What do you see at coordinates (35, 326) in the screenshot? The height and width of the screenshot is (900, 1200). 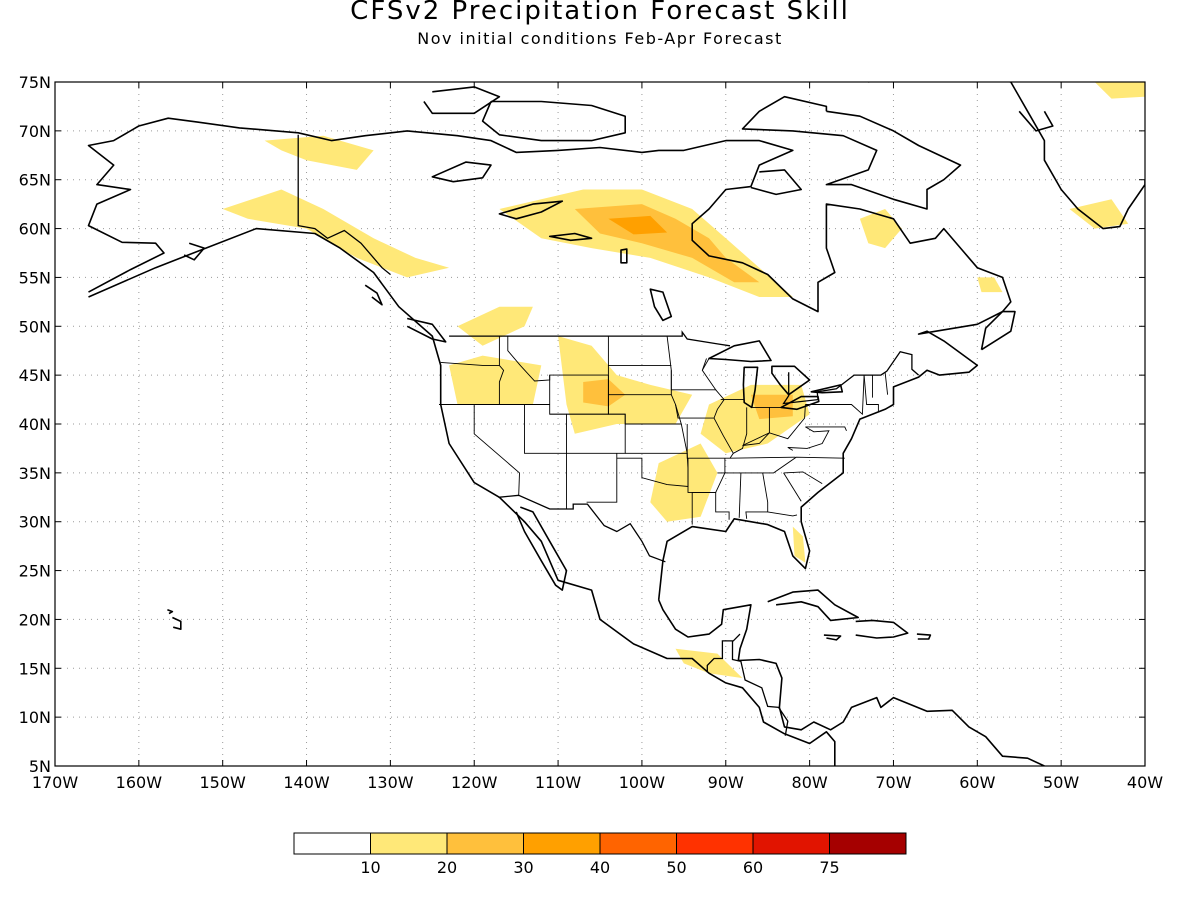 I see `lat-tick-label: 50N` at bounding box center [35, 326].